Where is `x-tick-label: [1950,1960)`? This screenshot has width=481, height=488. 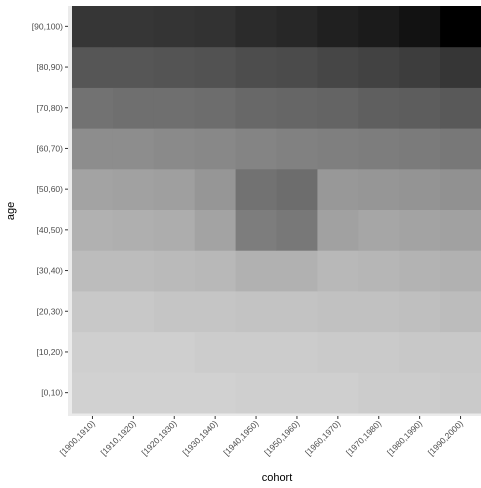
x-tick-label: [1950,1960) is located at coordinates (281, 437).